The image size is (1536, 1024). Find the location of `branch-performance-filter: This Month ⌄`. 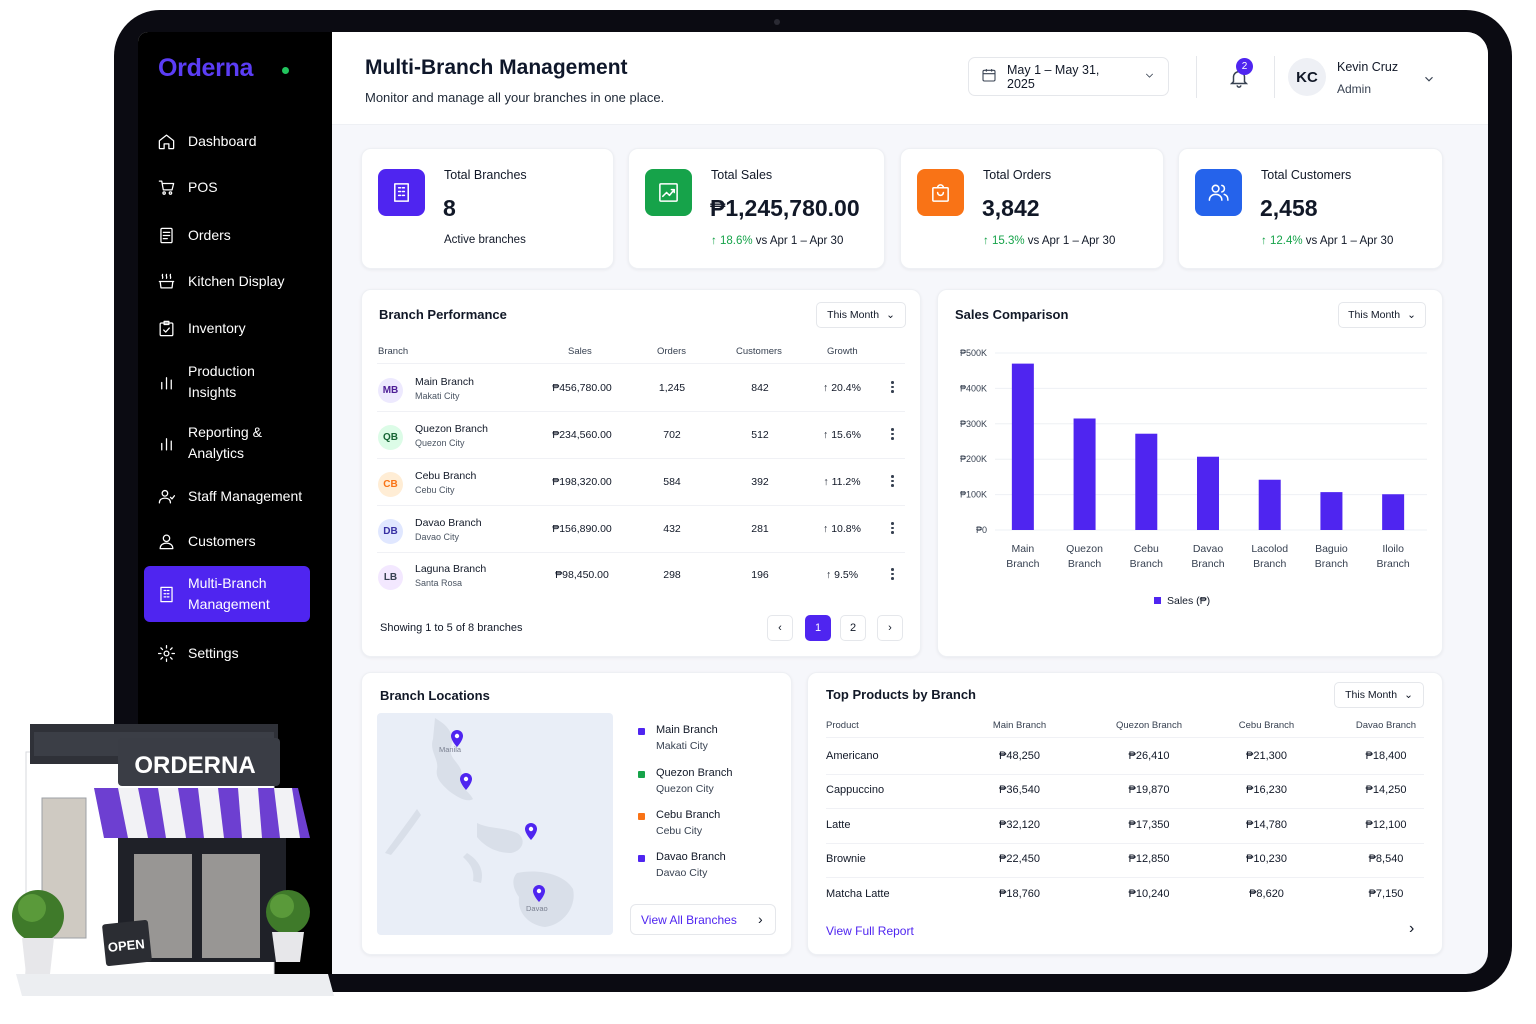

branch-performance-filter: This Month ⌄ is located at coordinates (861, 315).